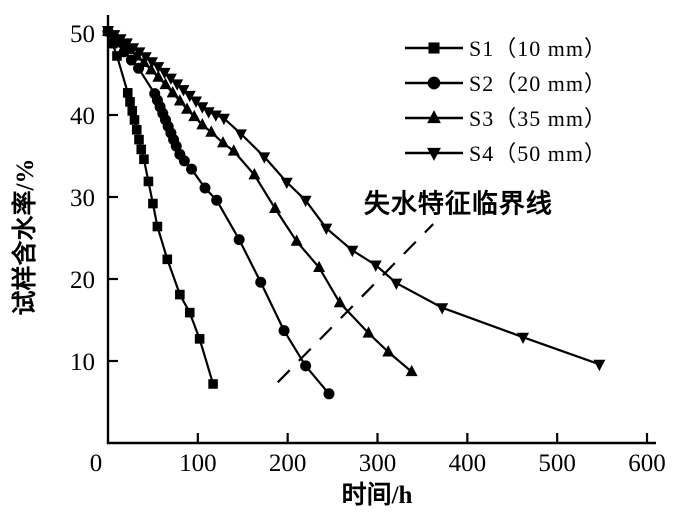 The height and width of the screenshot is (527, 696). What do you see at coordinates (24, 237) in the screenshot?
I see `y-axis-title: 试样含水率/%` at bounding box center [24, 237].